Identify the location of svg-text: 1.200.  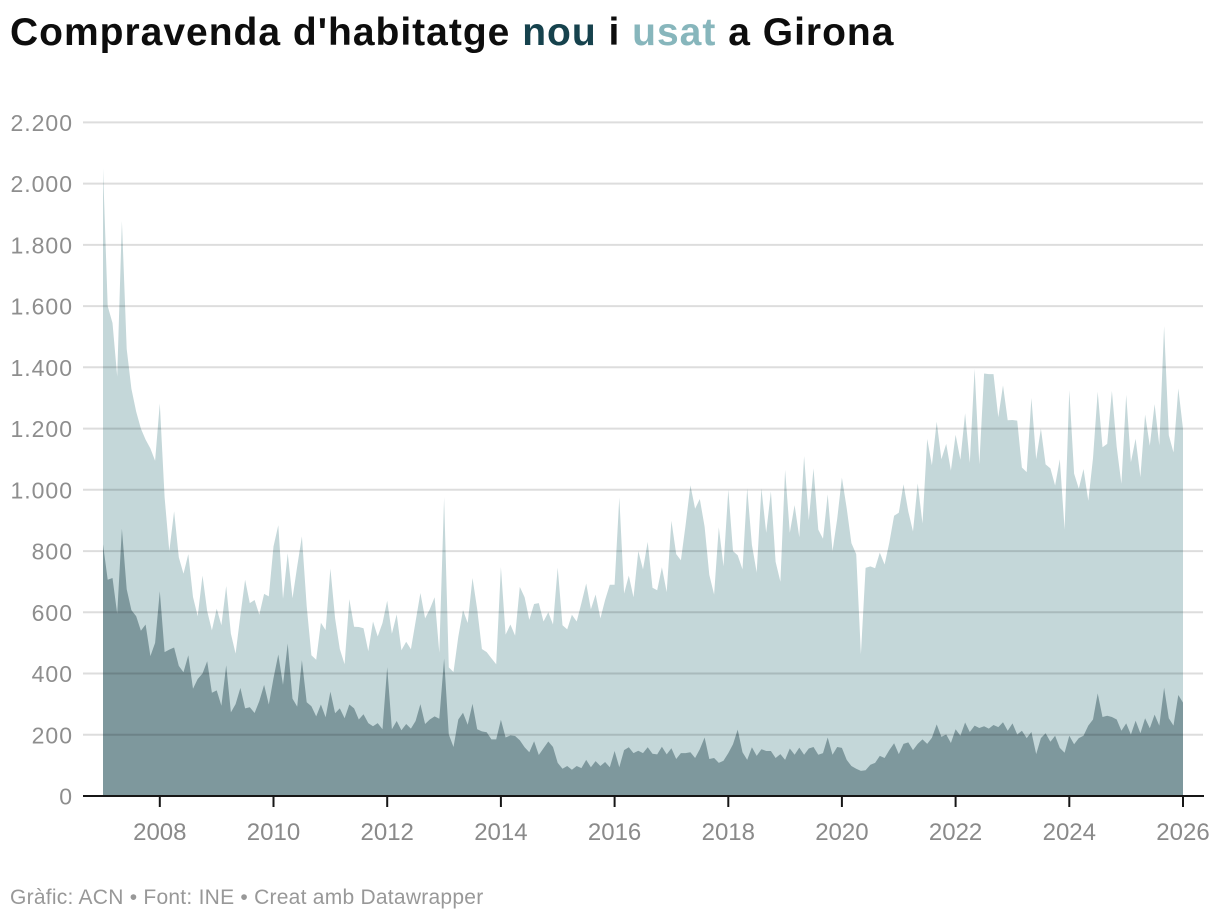
(41, 429).